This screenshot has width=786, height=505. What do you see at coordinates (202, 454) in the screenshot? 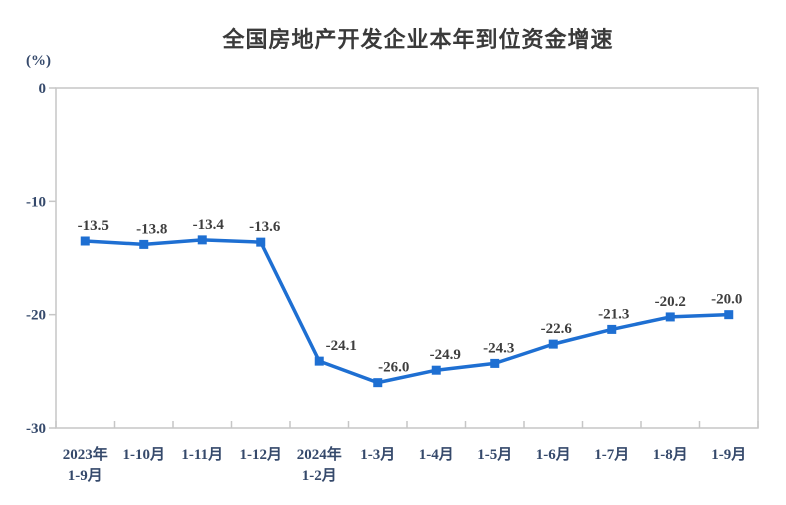
I see `x-category-label: 1-11月` at bounding box center [202, 454].